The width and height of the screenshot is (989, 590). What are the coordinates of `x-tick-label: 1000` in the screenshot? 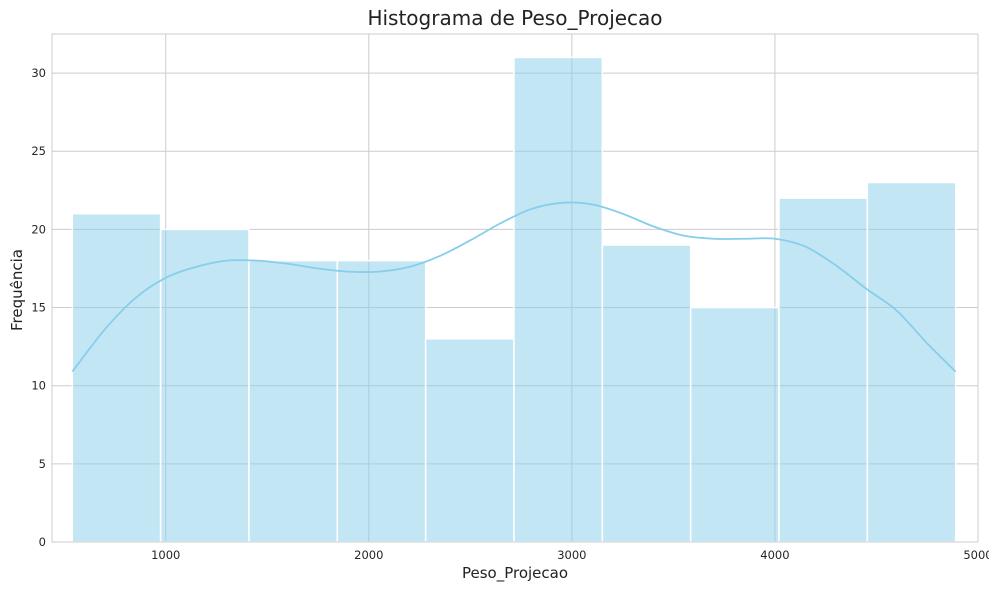 It's located at (165, 555).